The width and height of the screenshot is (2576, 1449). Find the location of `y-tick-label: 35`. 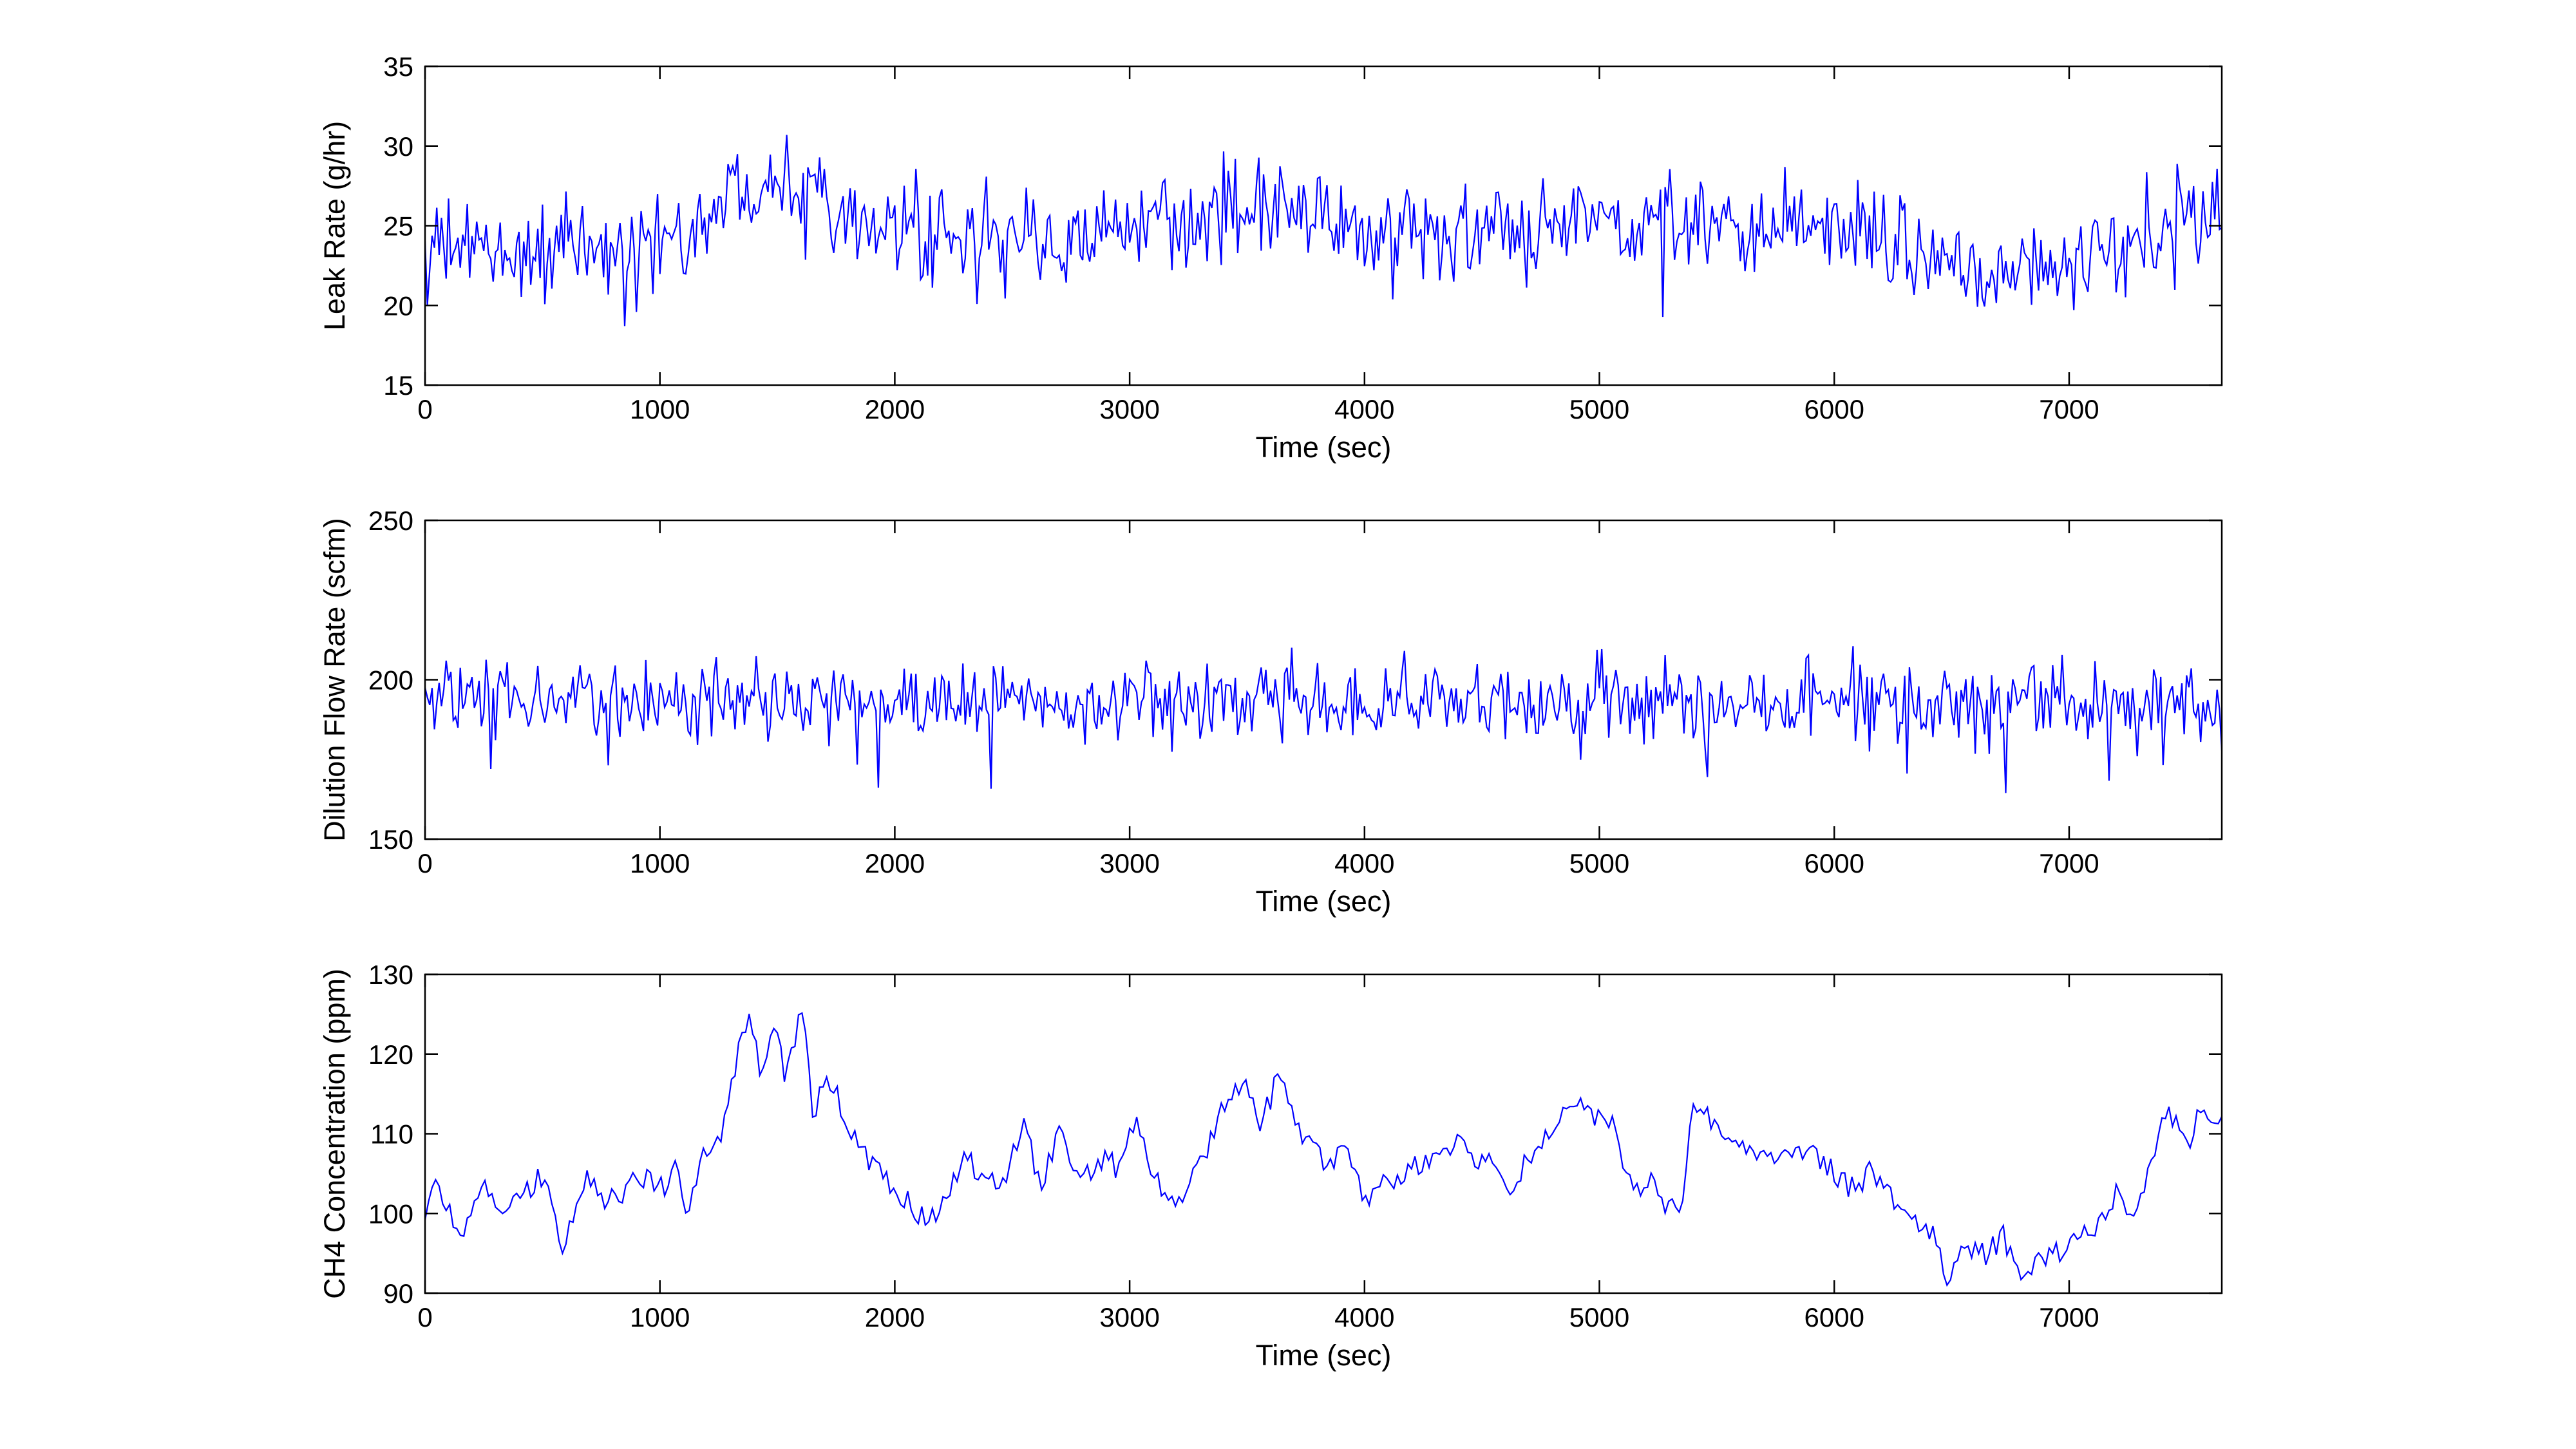

y-tick-label: 35 is located at coordinates (398, 67).